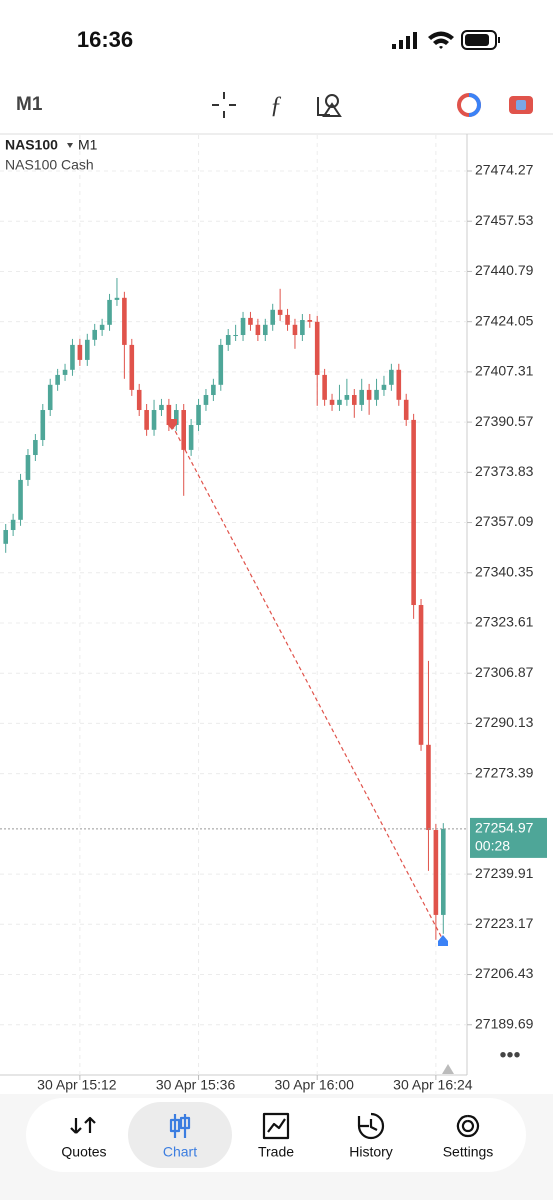 Image resolution: width=553 pixels, height=1200 pixels. I want to click on nav-active-bubble, so click(180, 1135).